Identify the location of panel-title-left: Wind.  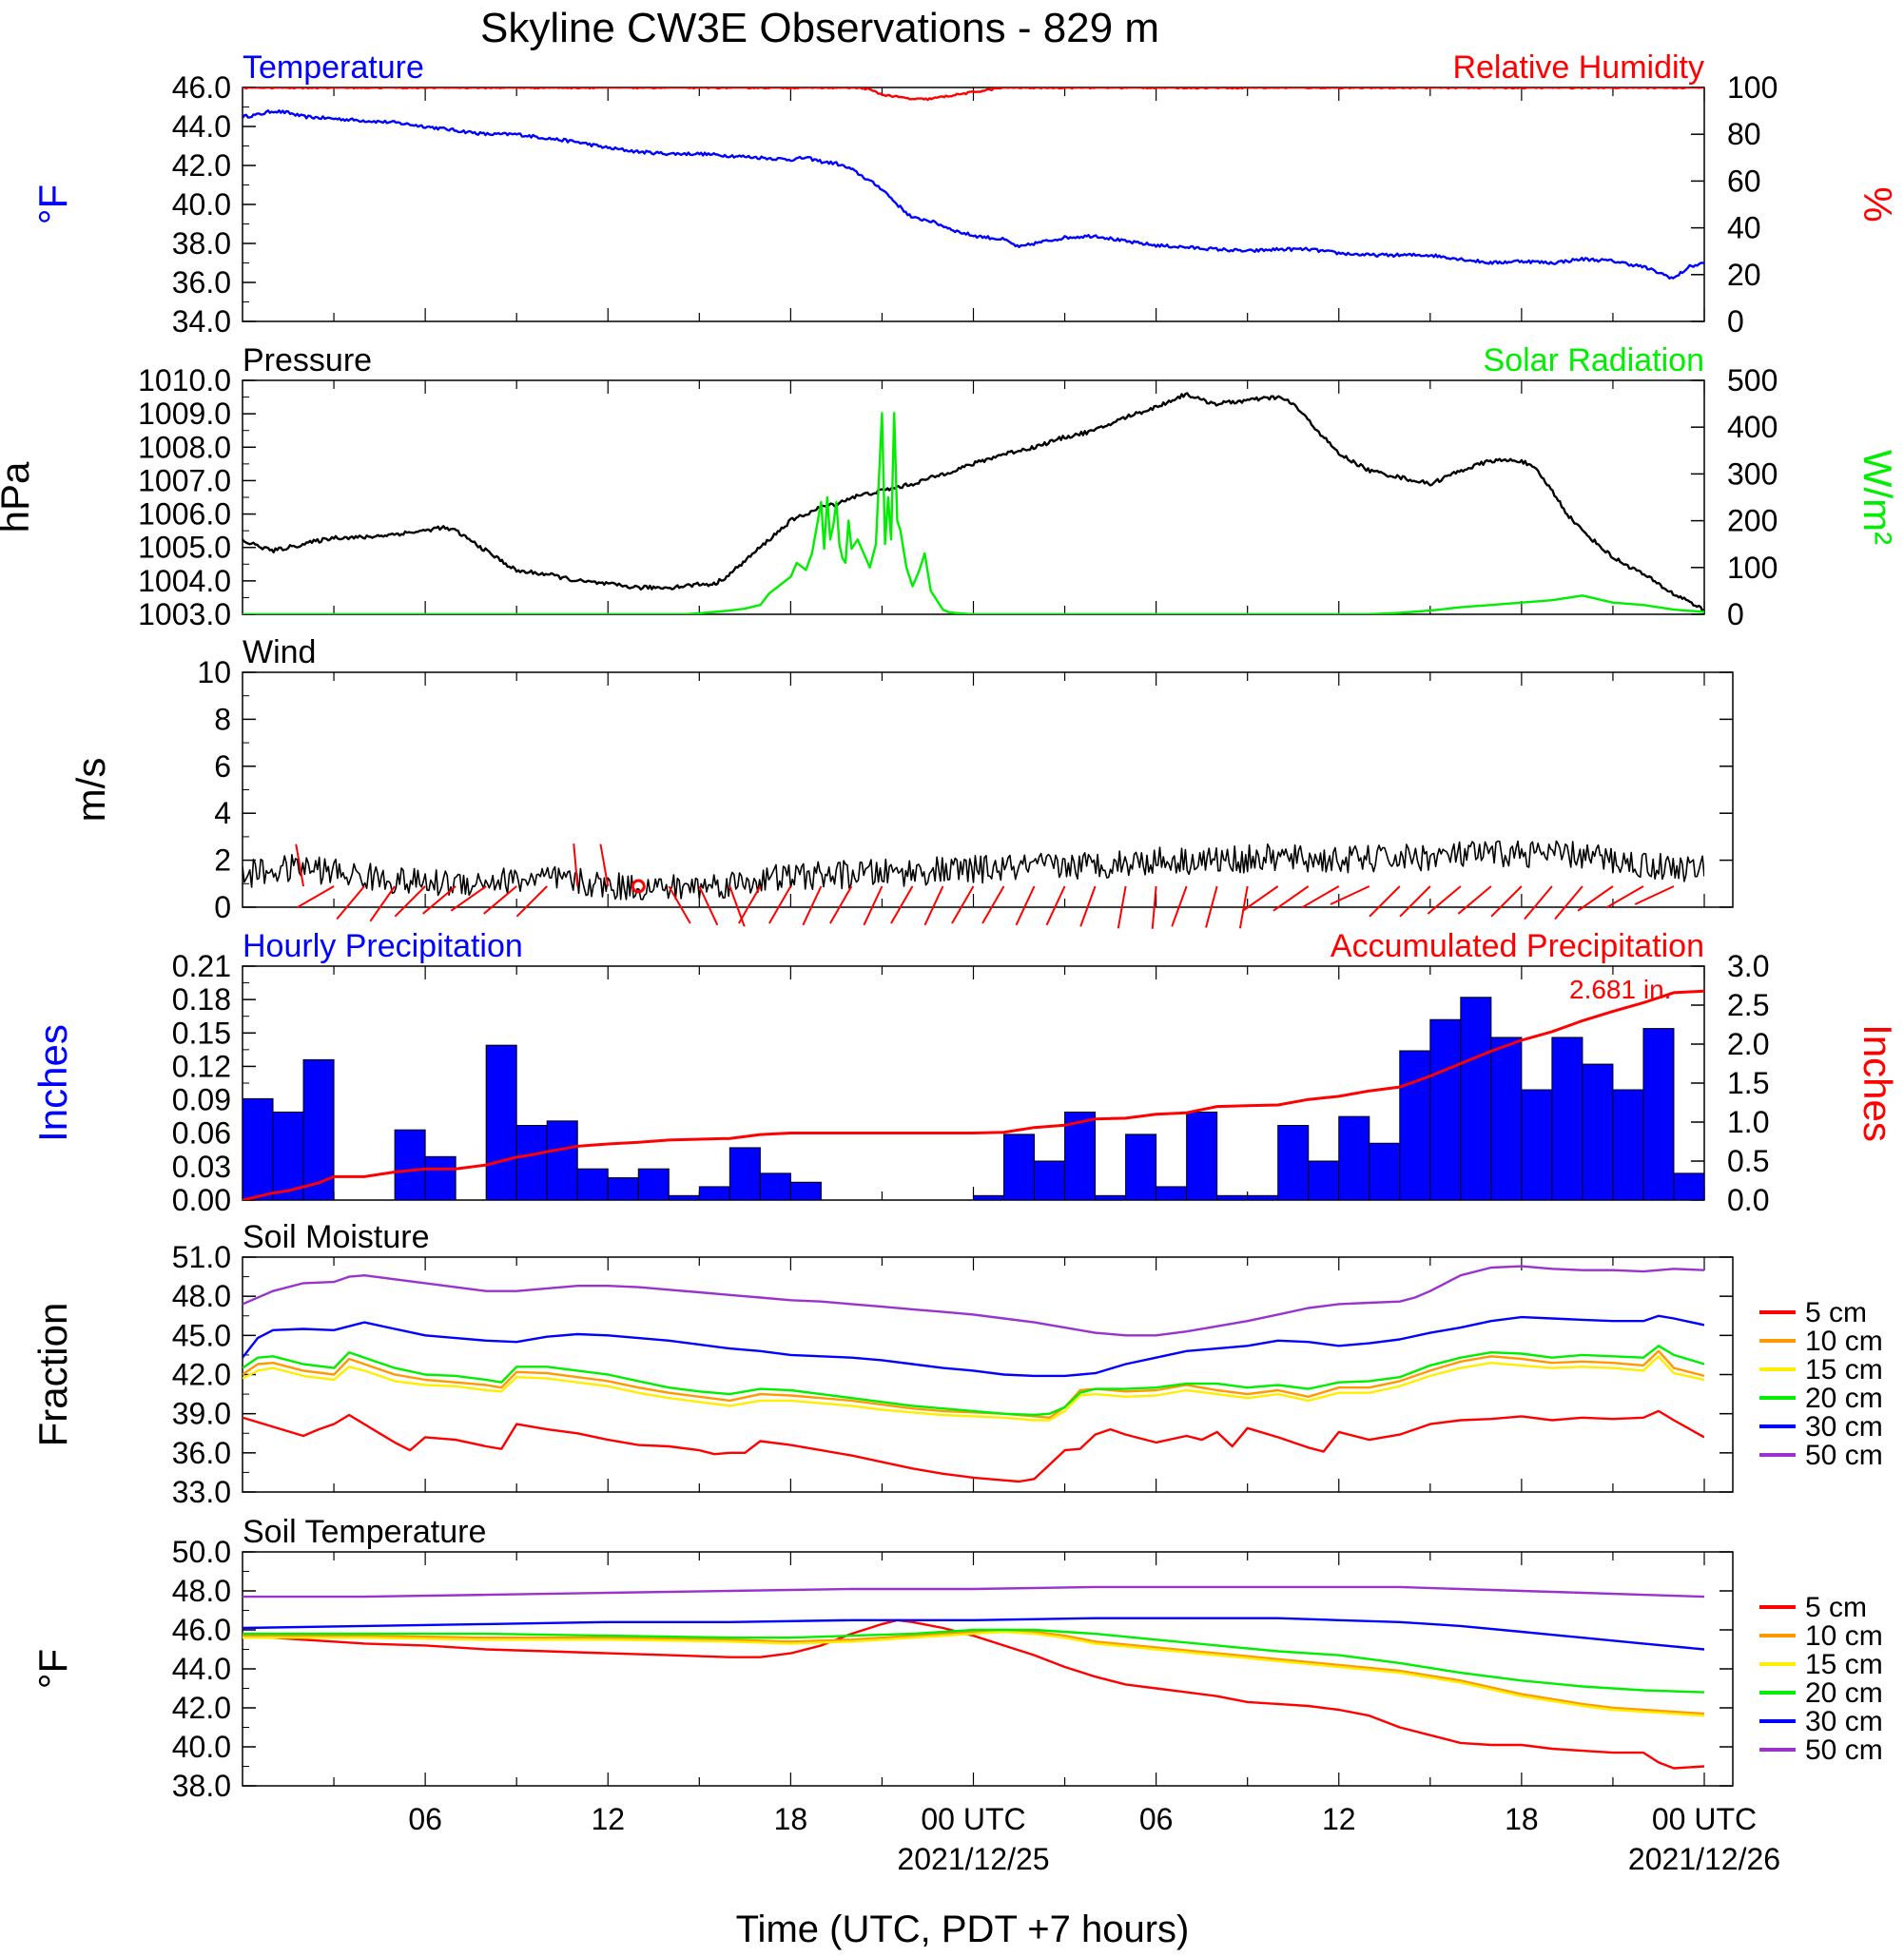
(279, 652).